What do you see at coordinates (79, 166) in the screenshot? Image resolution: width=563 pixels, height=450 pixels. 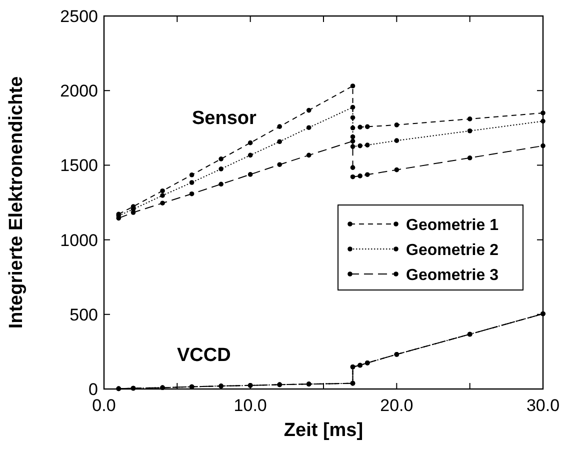 I see `y-tick-label: 1500` at bounding box center [79, 166].